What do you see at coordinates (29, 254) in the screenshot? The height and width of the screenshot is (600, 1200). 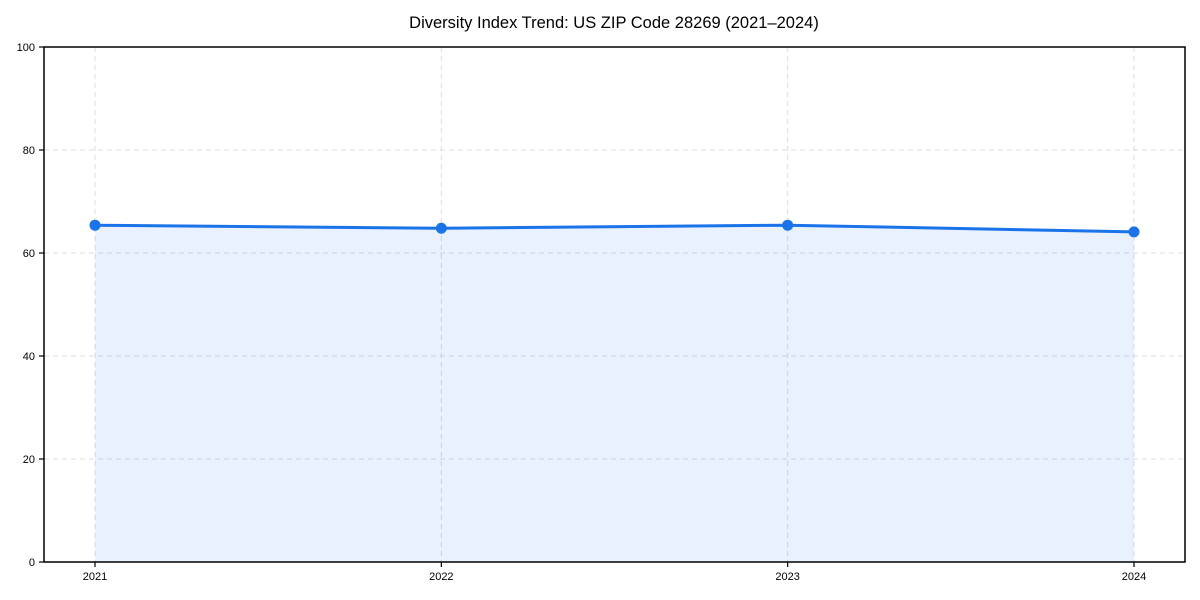 I see `y-tick-label: 60` at bounding box center [29, 254].